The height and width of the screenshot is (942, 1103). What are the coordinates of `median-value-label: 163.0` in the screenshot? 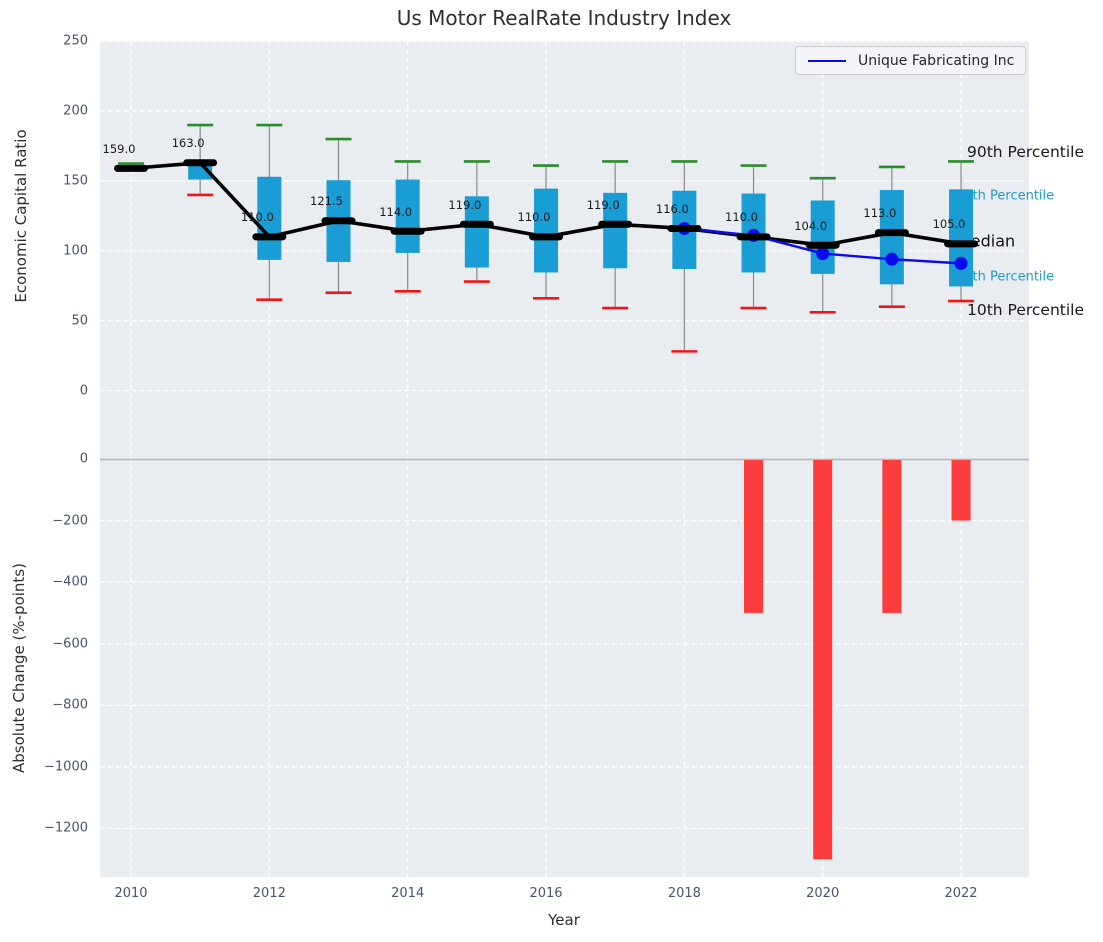 It's located at (188, 143).